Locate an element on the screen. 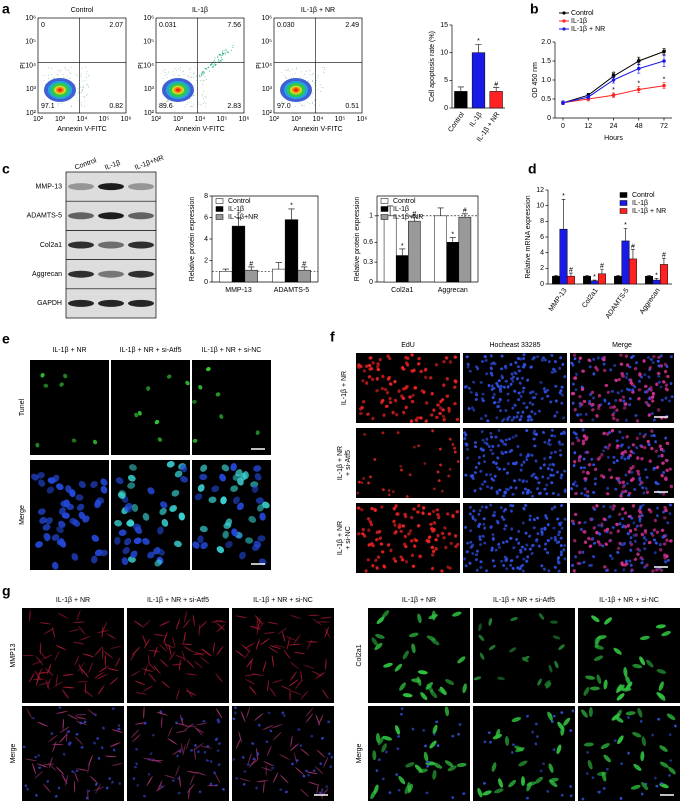 The image size is (685, 803). y-tick-label: 10³ is located at coordinates (149, 89).